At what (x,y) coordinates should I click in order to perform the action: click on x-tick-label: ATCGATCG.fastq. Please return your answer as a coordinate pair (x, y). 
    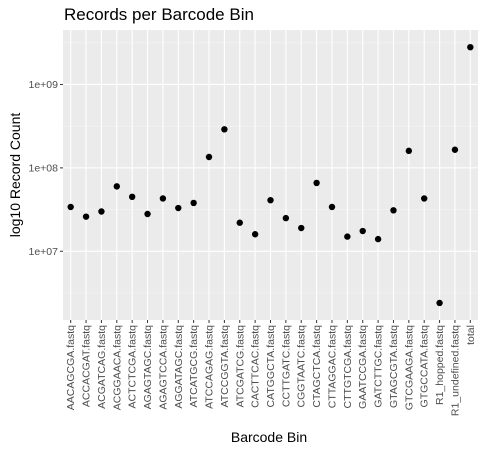
    Looking at the image, I should click on (240, 366).